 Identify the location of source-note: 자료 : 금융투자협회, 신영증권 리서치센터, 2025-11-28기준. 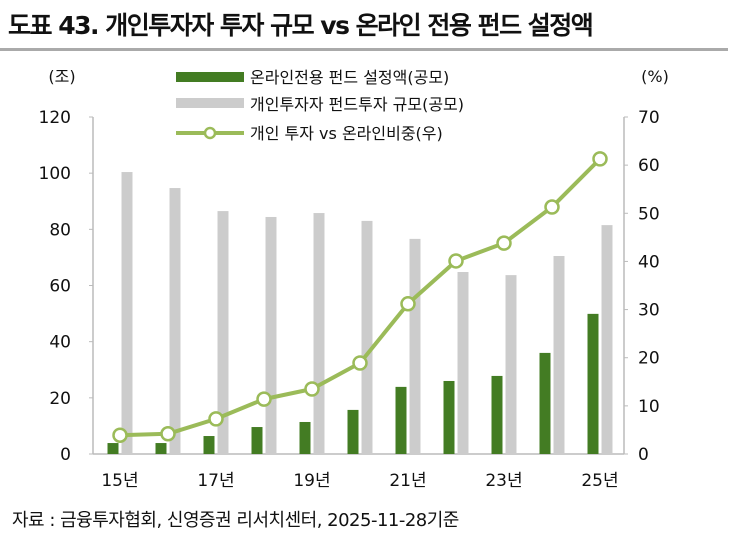
(235, 520).